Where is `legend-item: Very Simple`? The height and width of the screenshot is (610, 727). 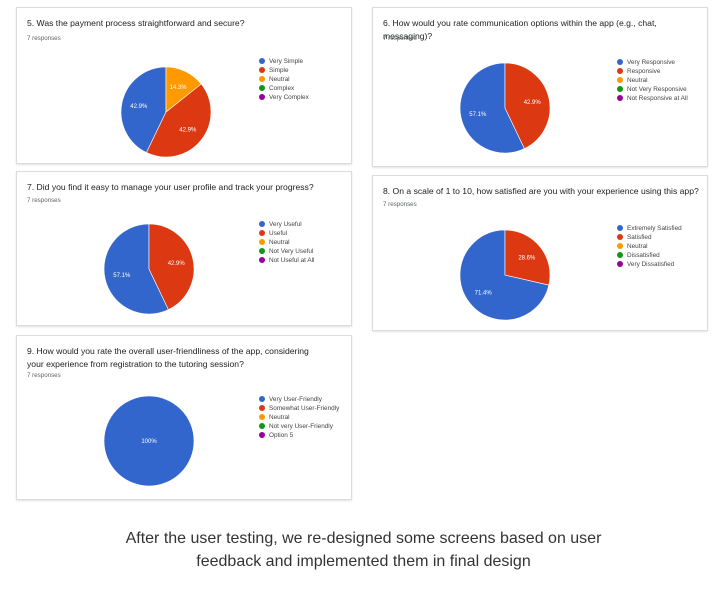
legend-item: Very Simple is located at coordinates (284, 61).